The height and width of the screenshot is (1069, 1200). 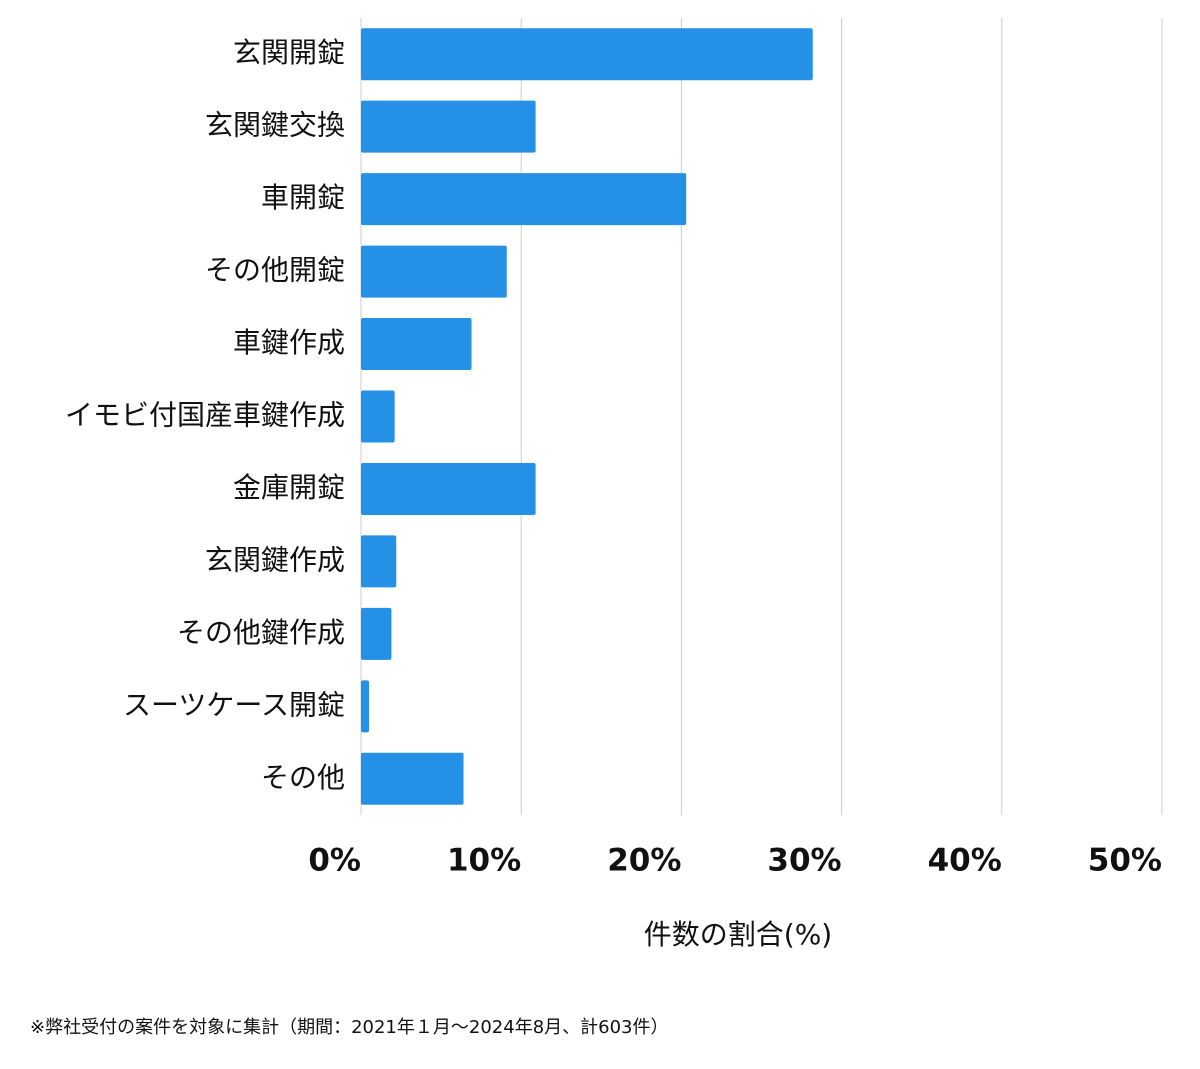 What do you see at coordinates (334, 861) in the screenshot?
I see `x-tick-label: 0%` at bounding box center [334, 861].